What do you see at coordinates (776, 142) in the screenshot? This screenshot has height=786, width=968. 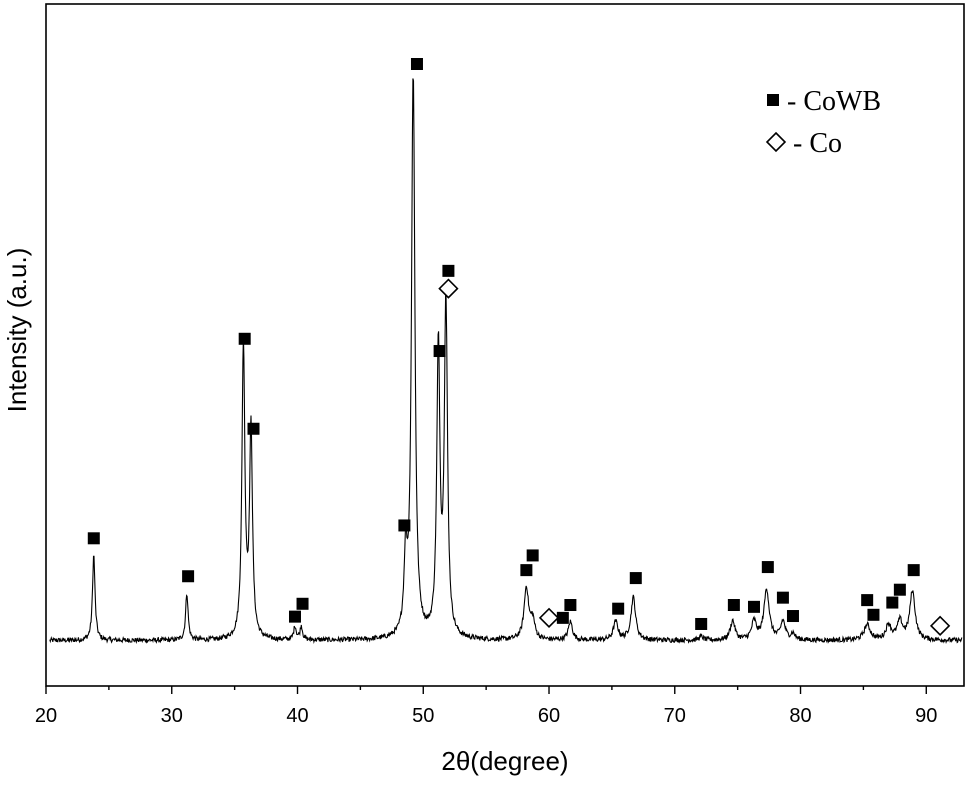 I see `legend-co-marker` at bounding box center [776, 142].